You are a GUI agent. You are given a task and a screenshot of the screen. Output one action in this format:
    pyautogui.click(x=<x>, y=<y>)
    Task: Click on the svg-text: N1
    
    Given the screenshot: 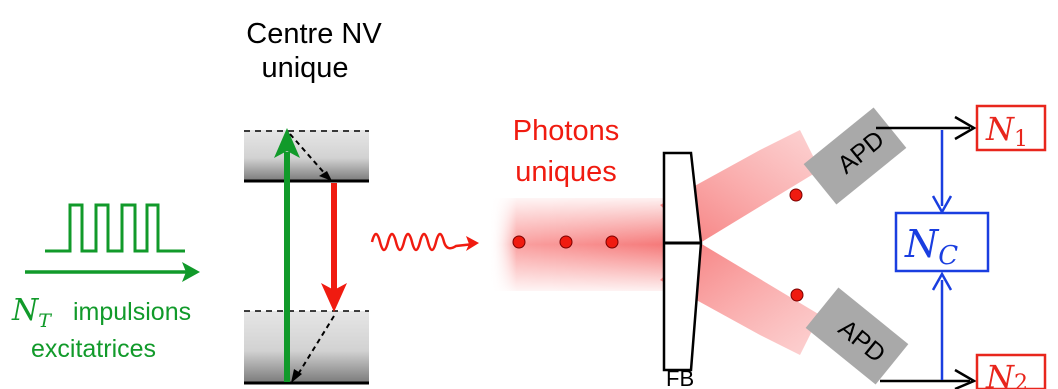 What is the action you would take?
    pyautogui.click(x=1006, y=131)
    